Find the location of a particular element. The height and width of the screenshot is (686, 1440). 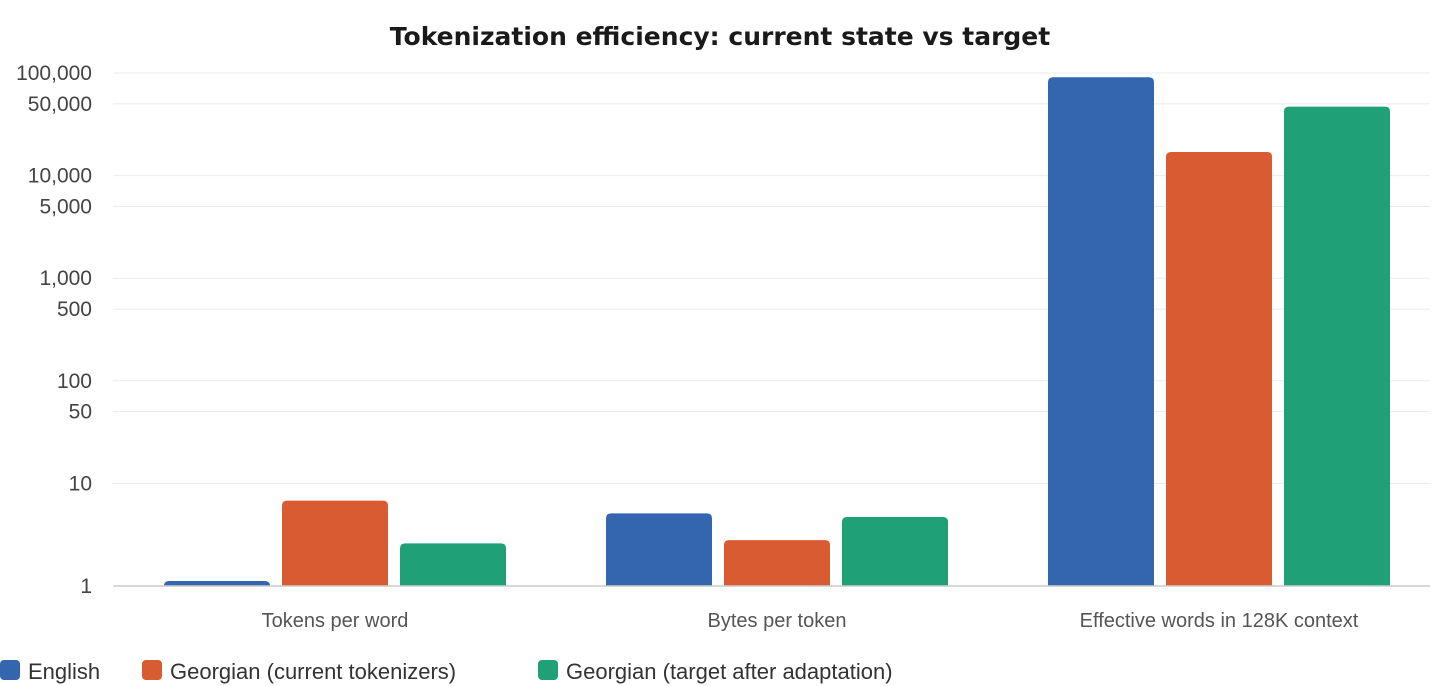

x-tick-label: Effective words in 128K context is located at coordinates (1219, 621).